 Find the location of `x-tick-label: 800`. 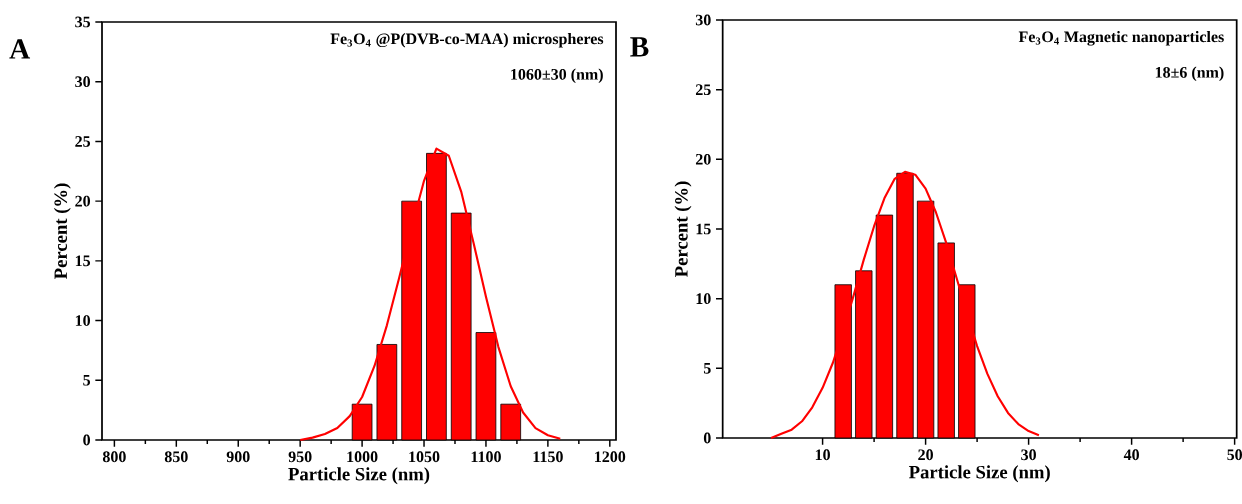

x-tick-label: 800 is located at coordinates (114, 457).